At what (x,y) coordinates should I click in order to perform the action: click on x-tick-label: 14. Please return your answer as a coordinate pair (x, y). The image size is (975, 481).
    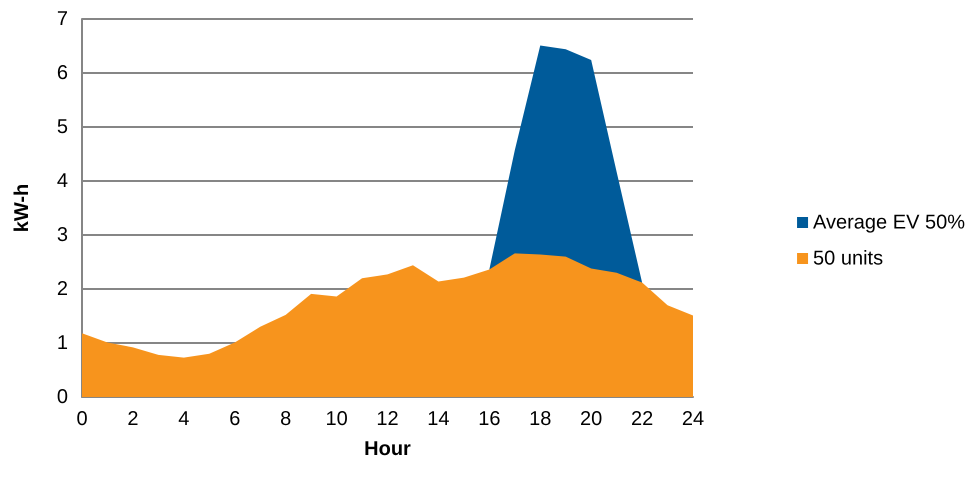
    Looking at the image, I should click on (438, 419).